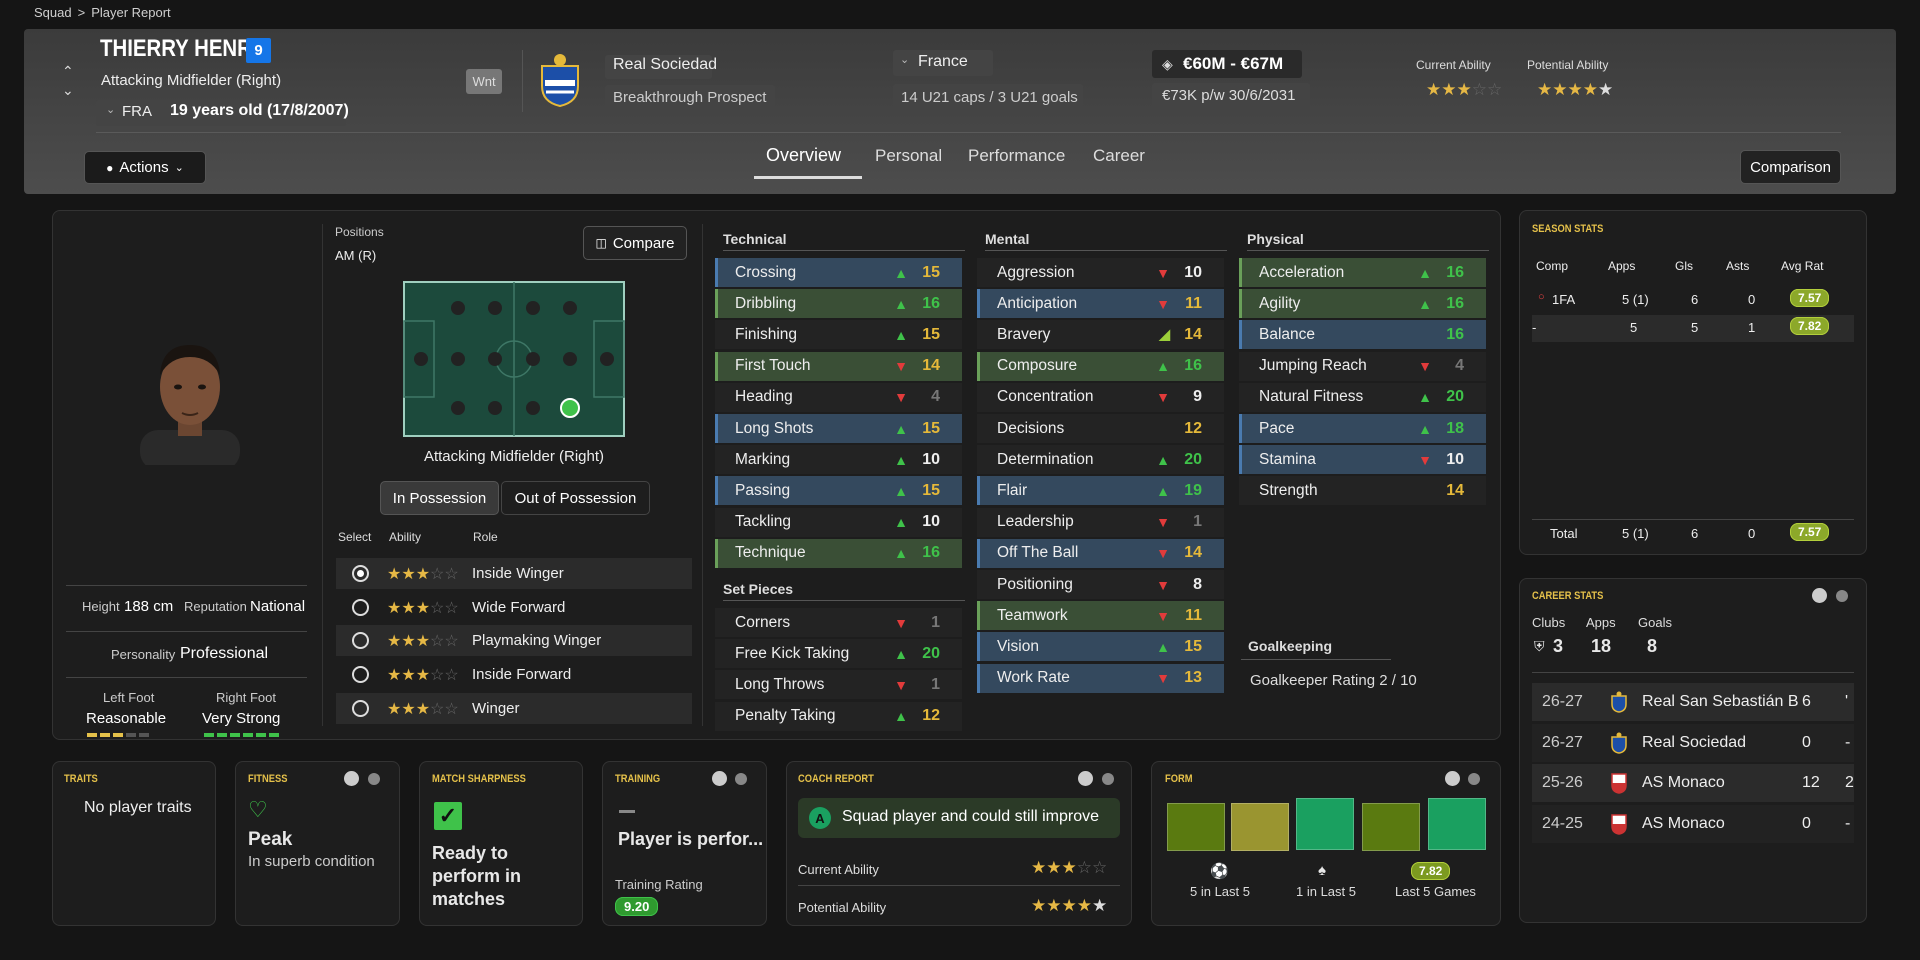  I want to click on attribute-technique: Technique ▲ 16, so click(838, 553).